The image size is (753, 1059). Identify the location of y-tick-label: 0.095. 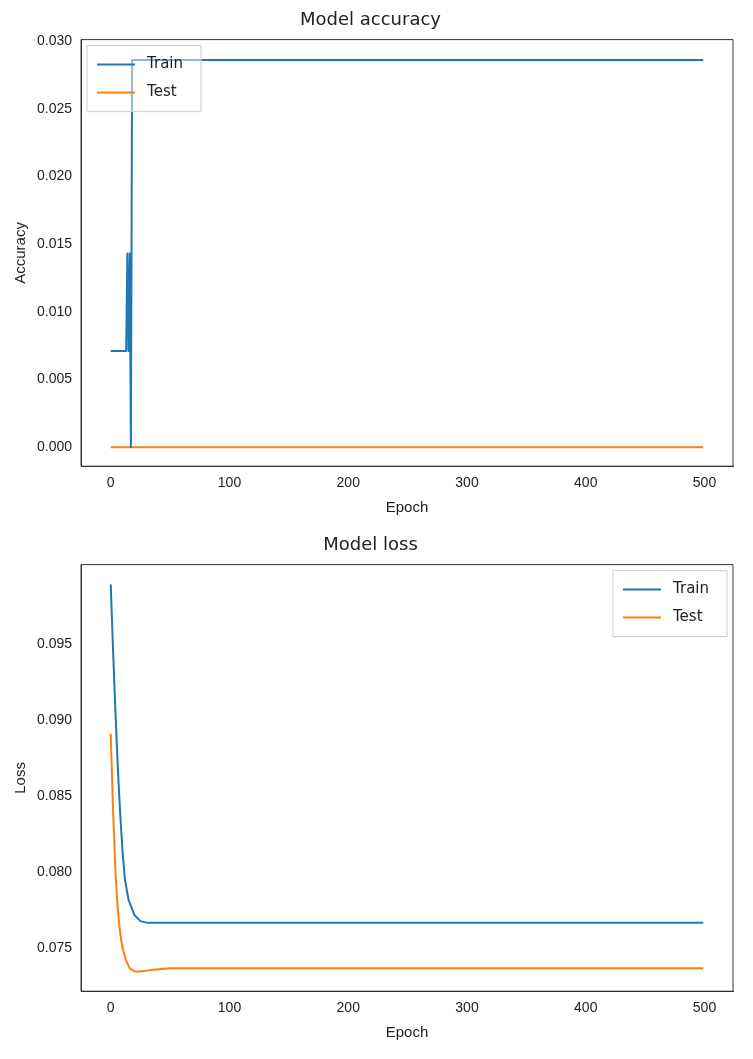
(54, 642).